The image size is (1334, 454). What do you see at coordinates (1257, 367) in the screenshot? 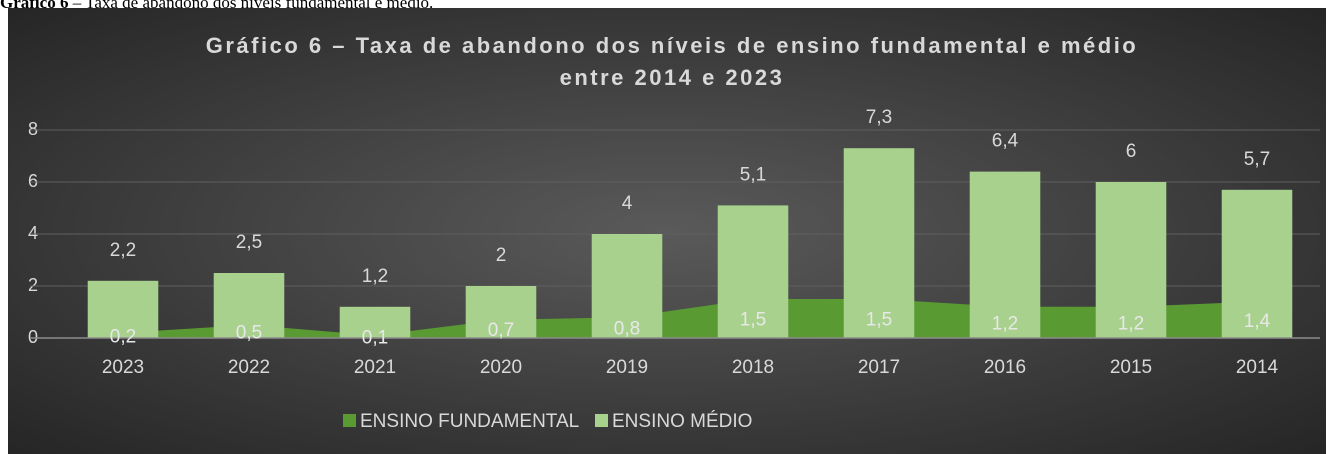
I see `x-tick-label: 2014` at bounding box center [1257, 367].